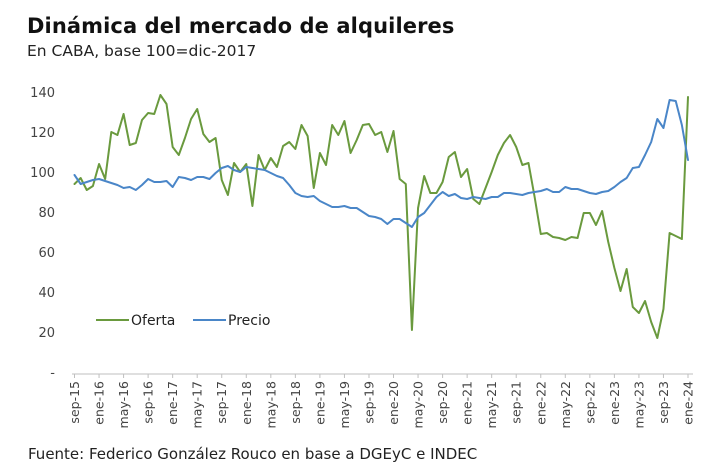 This screenshot has height=472, width=715. I want to click on x-tick-label: may-17, so click(197, 404).